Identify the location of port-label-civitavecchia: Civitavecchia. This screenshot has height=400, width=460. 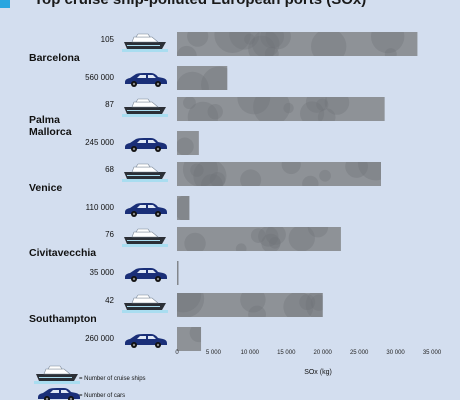
(62, 253).